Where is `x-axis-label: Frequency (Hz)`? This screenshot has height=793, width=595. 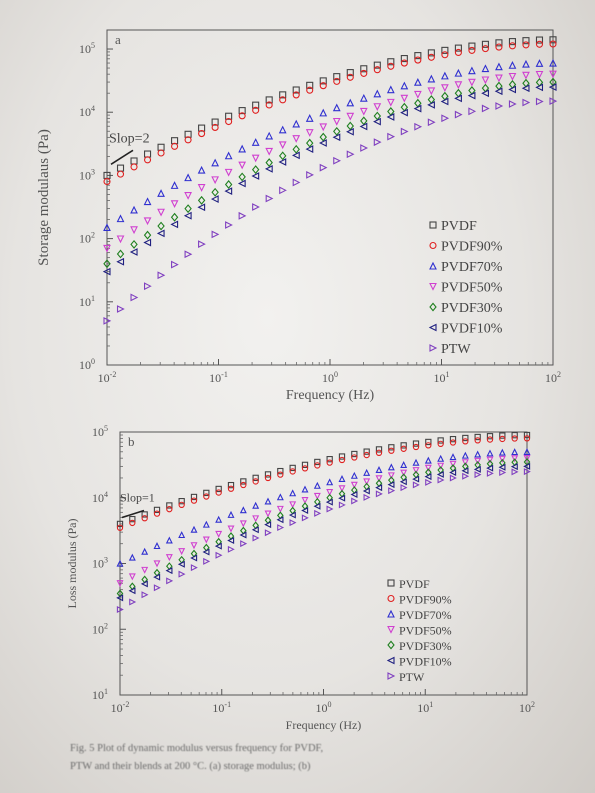 x-axis-label: Frequency (Hz) is located at coordinates (324, 725).